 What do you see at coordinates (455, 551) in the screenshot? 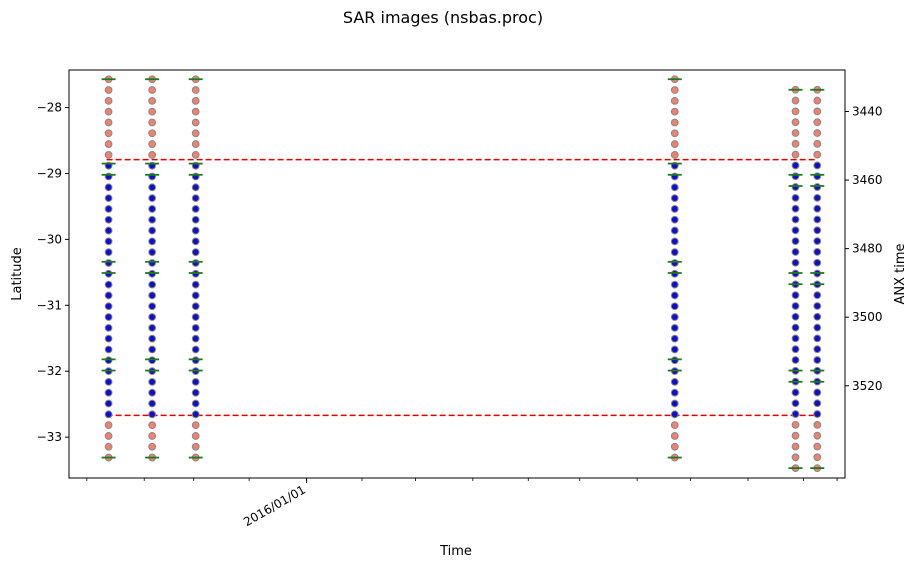
I see `x-axis-label: Time` at bounding box center [455, 551].